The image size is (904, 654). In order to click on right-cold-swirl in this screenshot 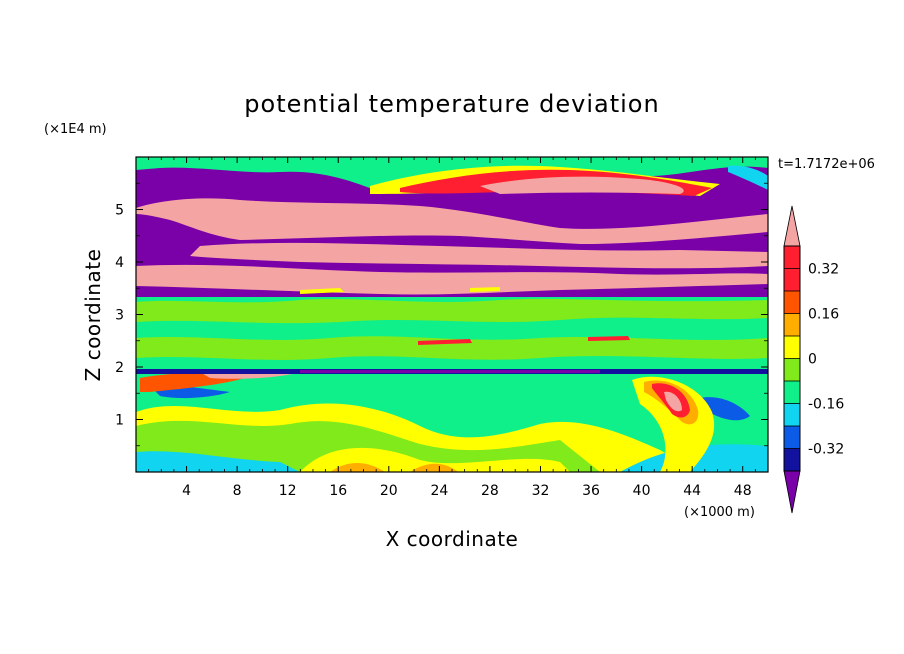, I will do `click(725, 409)`.